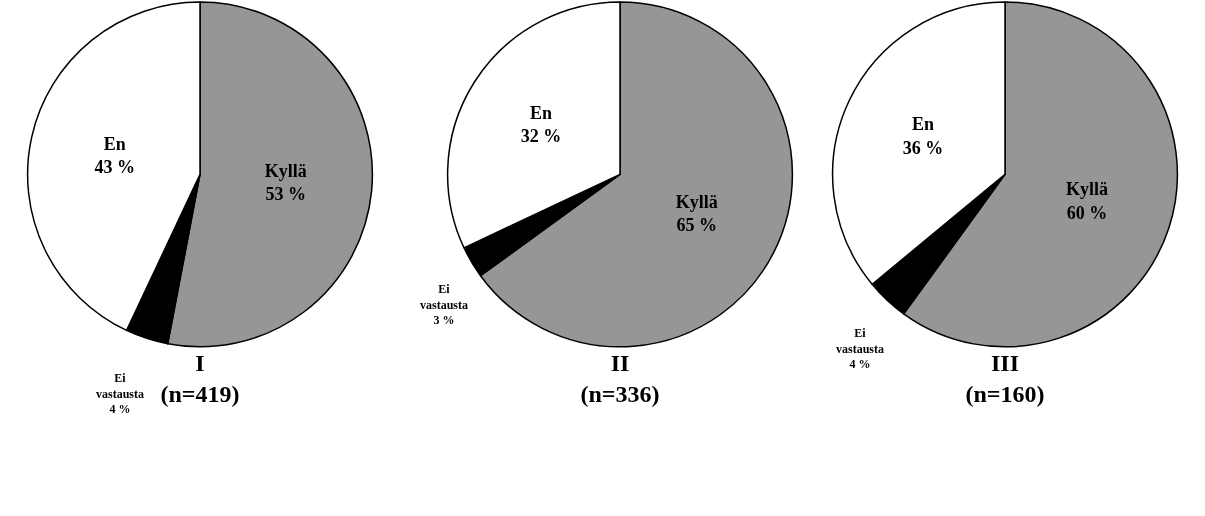 This screenshot has height=516, width=1205. What do you see at coordinates (444, 320) in the screenshot?
I see `data-label: 3 %` at bounding box center [444, 320].